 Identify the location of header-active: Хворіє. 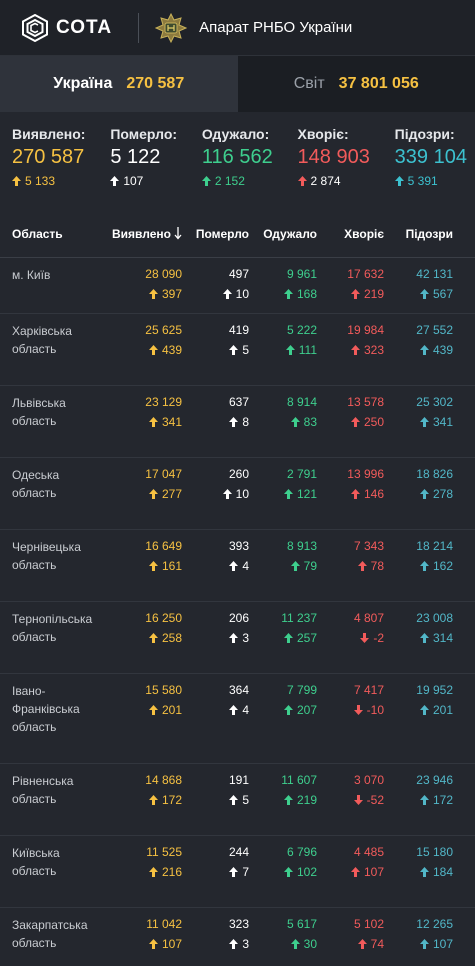
(364, 233).